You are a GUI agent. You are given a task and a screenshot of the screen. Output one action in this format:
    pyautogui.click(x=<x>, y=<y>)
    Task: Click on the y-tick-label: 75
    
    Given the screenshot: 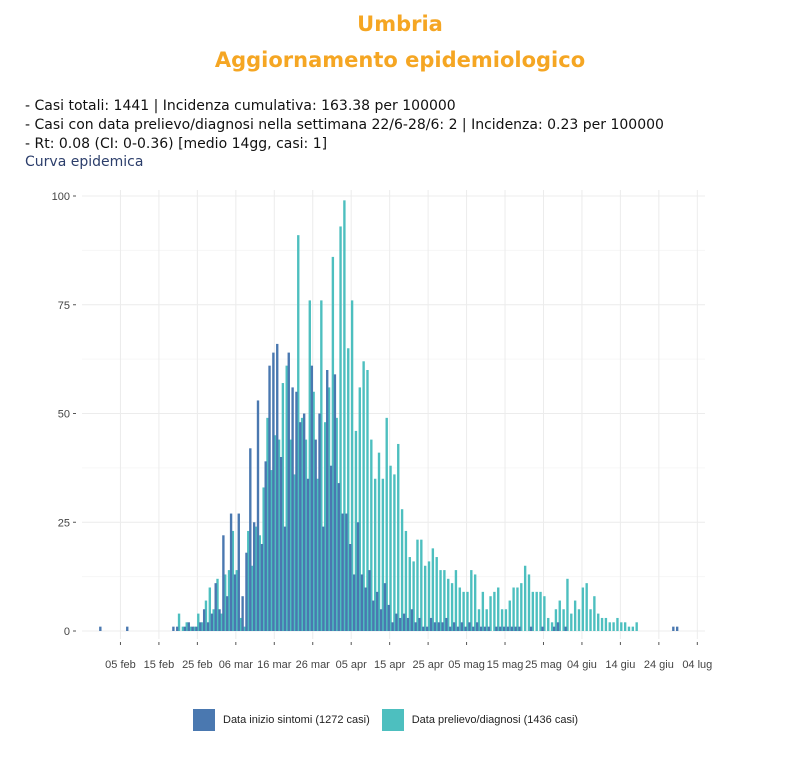 What is the action you would take?
    pyautogui.click(x=64, y=306)
    